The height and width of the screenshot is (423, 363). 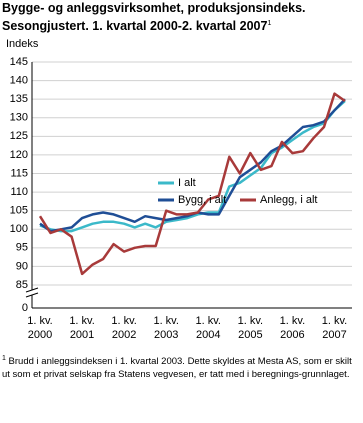 What do you see at coordinates (19, 211) in the screenshot?
I see `y-tick-label: 105` at bounding box center [19, 211].